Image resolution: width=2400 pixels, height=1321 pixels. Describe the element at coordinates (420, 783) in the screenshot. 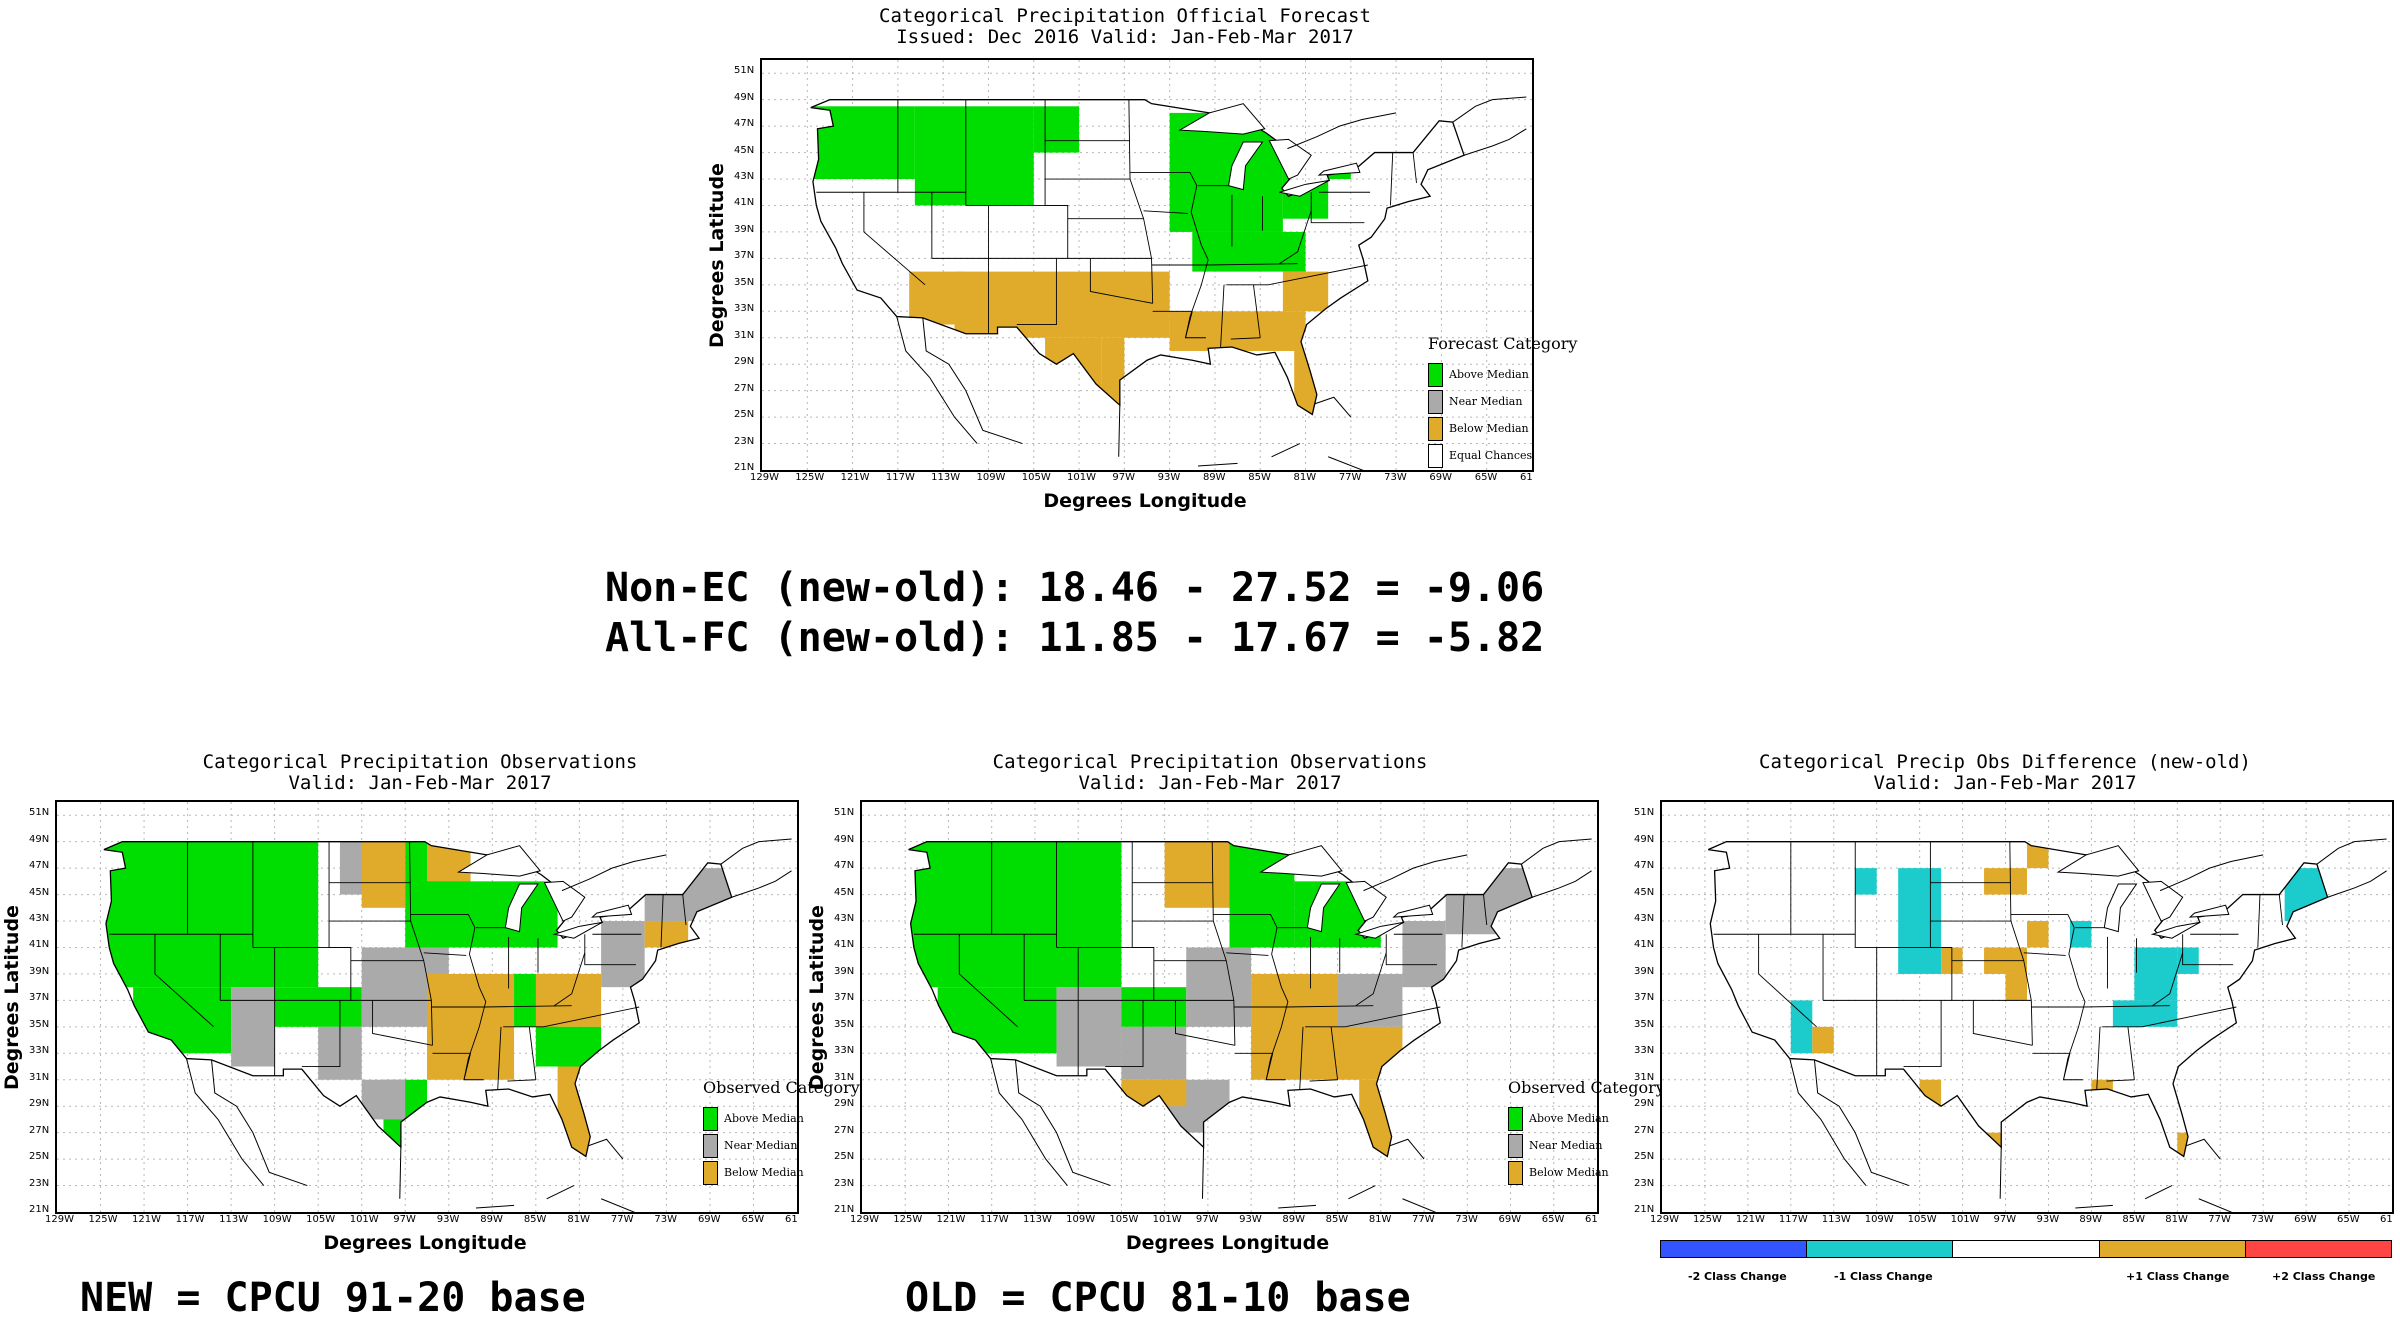

I see `new-obs-title-line-2: Valid: Jan-Feb-Mar 2017` at that location.